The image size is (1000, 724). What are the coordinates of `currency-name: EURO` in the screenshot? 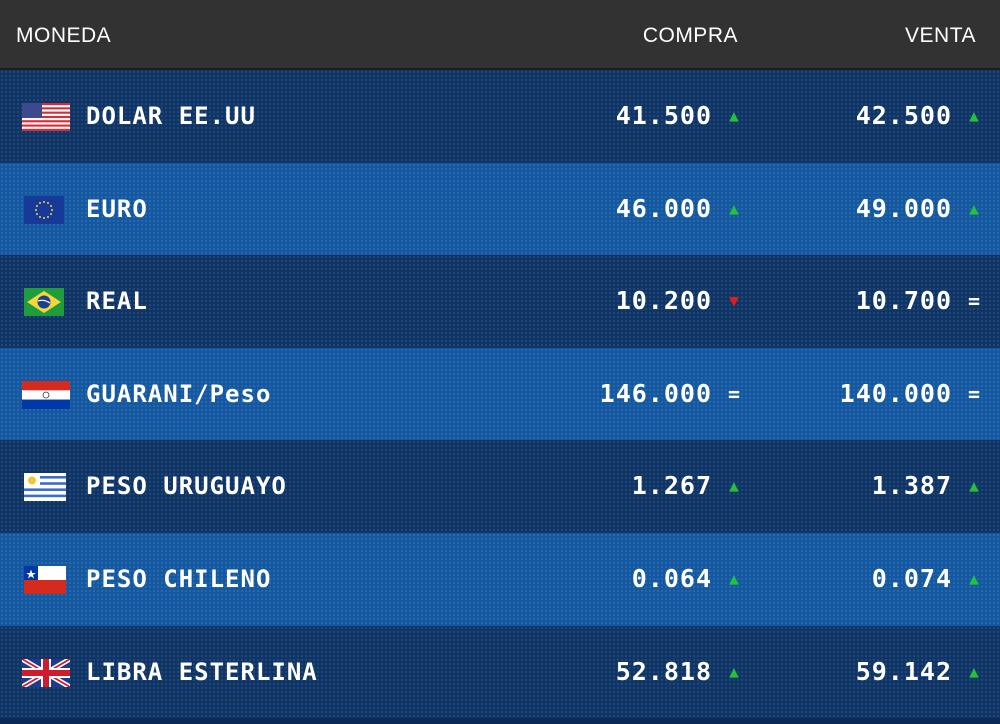 It's located at (117, 208).